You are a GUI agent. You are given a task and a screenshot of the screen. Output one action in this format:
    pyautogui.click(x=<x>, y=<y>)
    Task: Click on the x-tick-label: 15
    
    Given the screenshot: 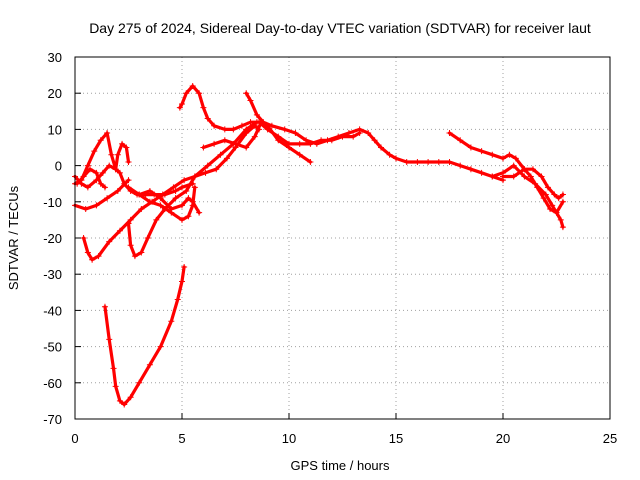 What is the action you would take?
    pyautogui.click(x=396, y=438)
    